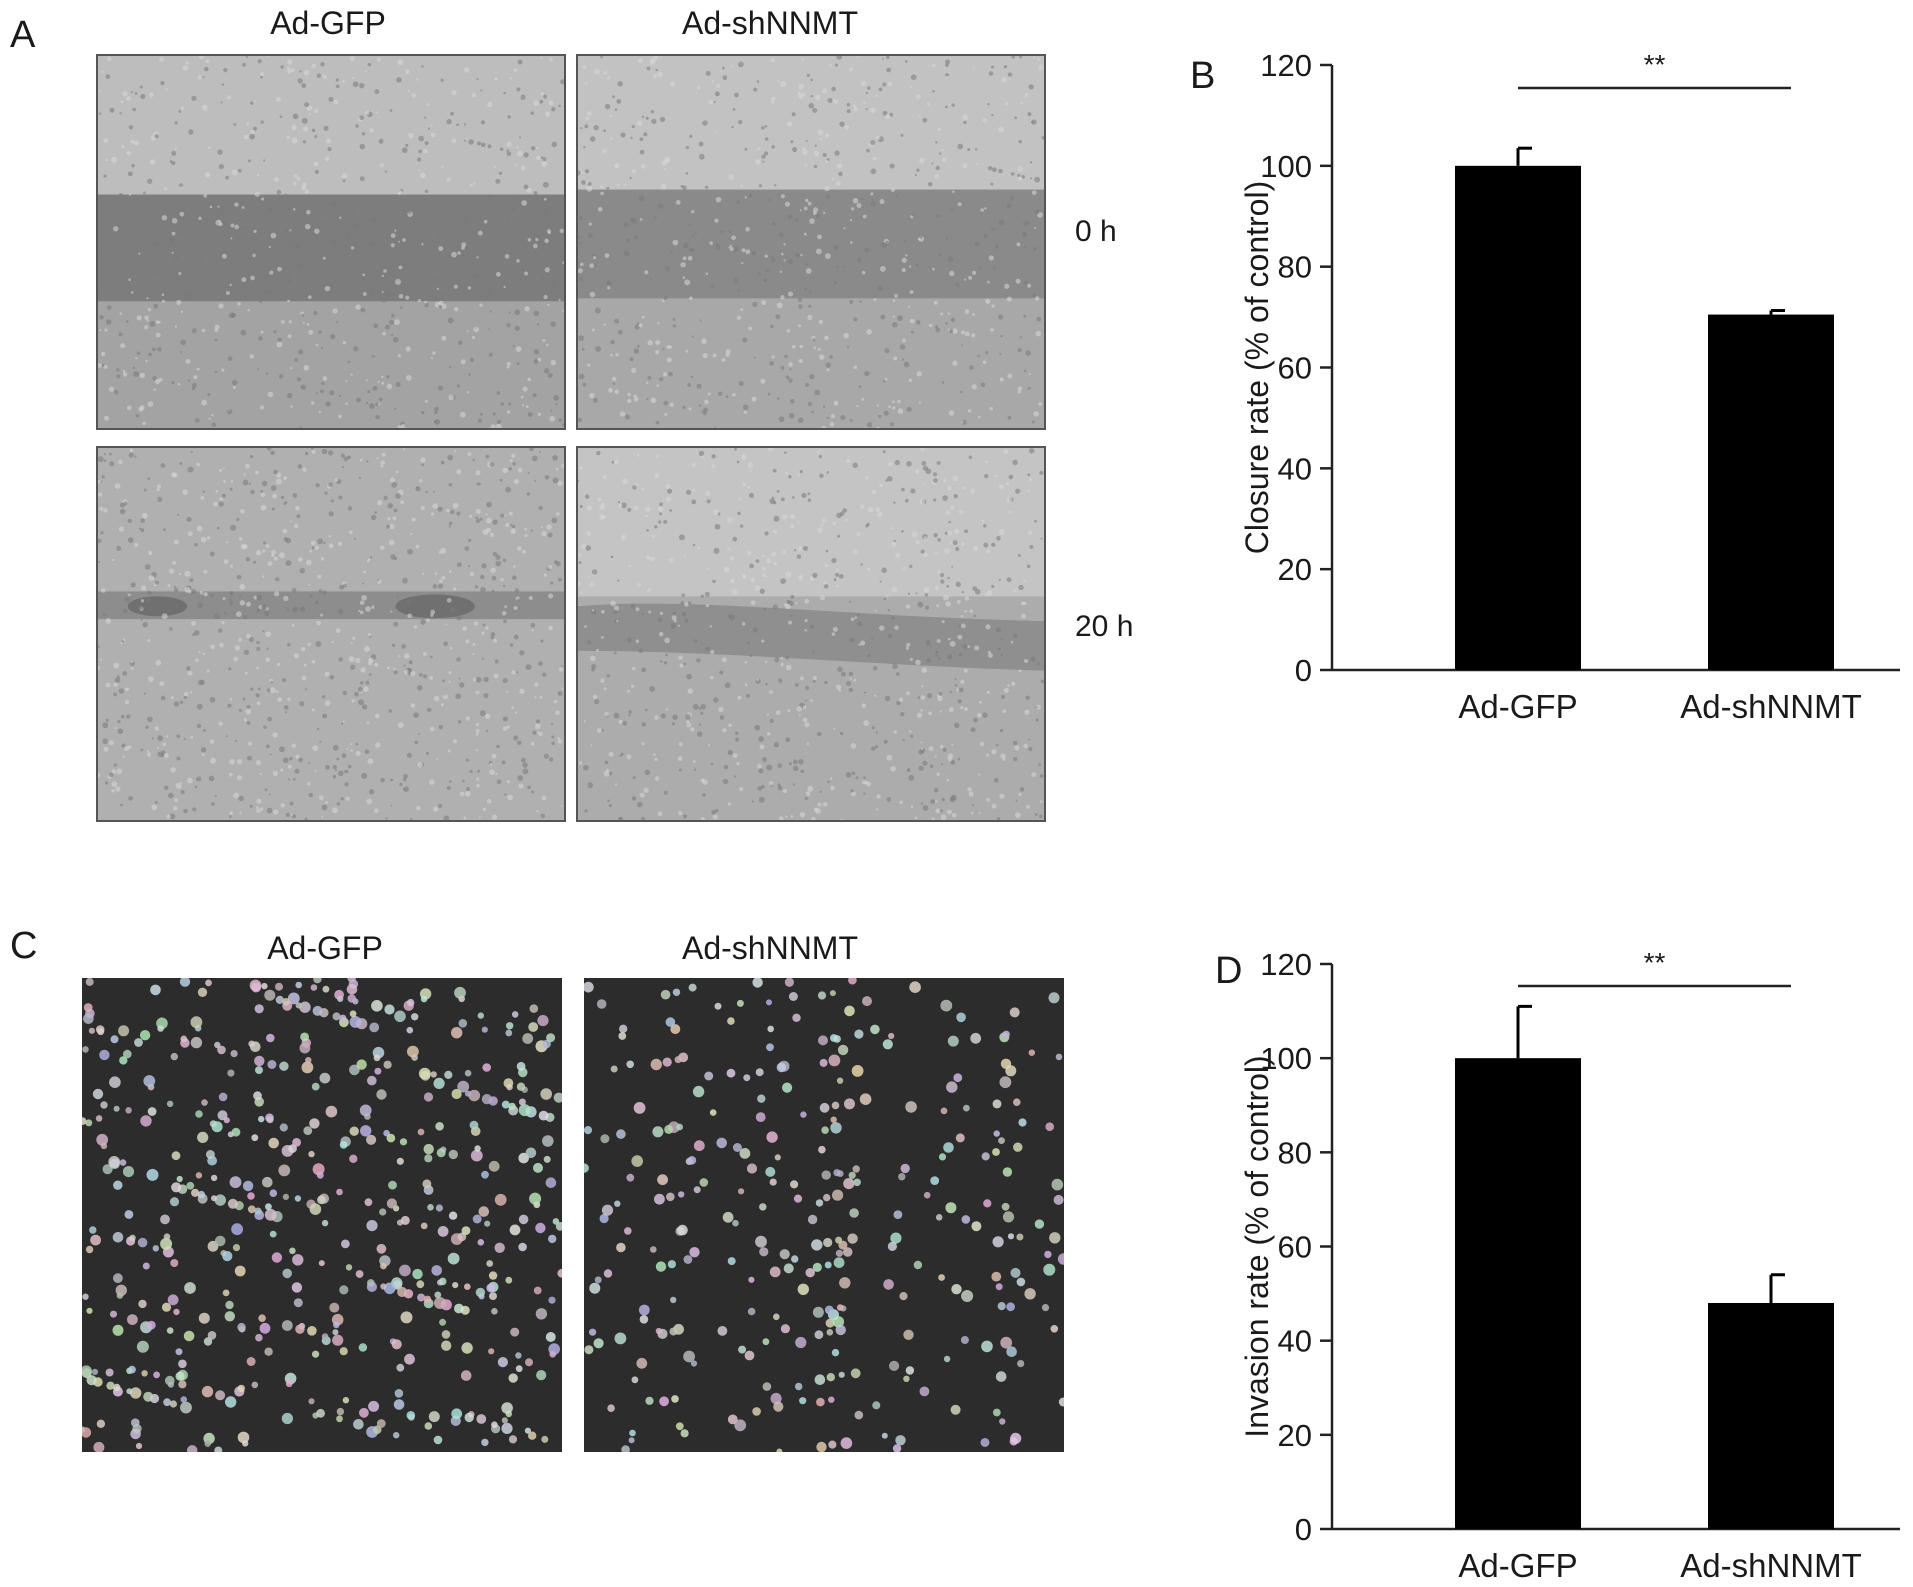  Describe the element at coordinates (1286, 65) in the screenshot. I see `chart-b-y-tick-label: 120` at that location.